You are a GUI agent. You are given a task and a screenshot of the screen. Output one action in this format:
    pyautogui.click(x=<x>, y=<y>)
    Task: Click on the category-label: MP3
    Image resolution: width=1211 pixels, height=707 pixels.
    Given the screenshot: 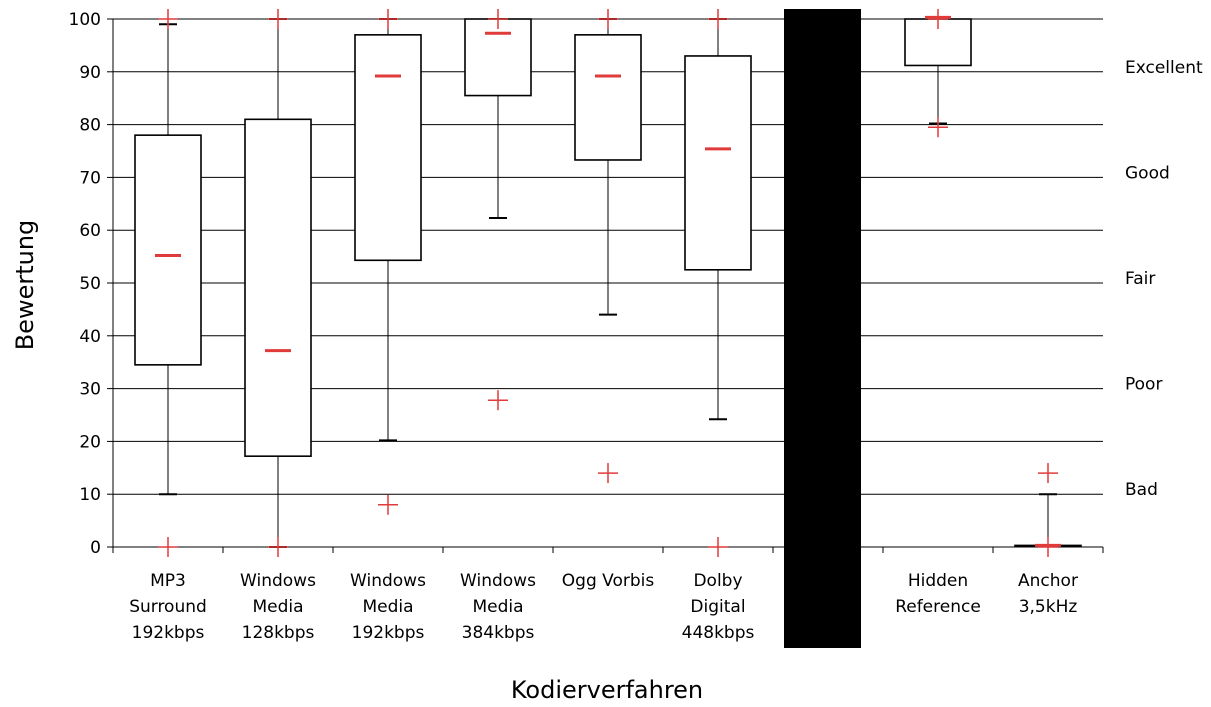 What is the action you would take?
    pyautogui.click(x=168, y=581)
    